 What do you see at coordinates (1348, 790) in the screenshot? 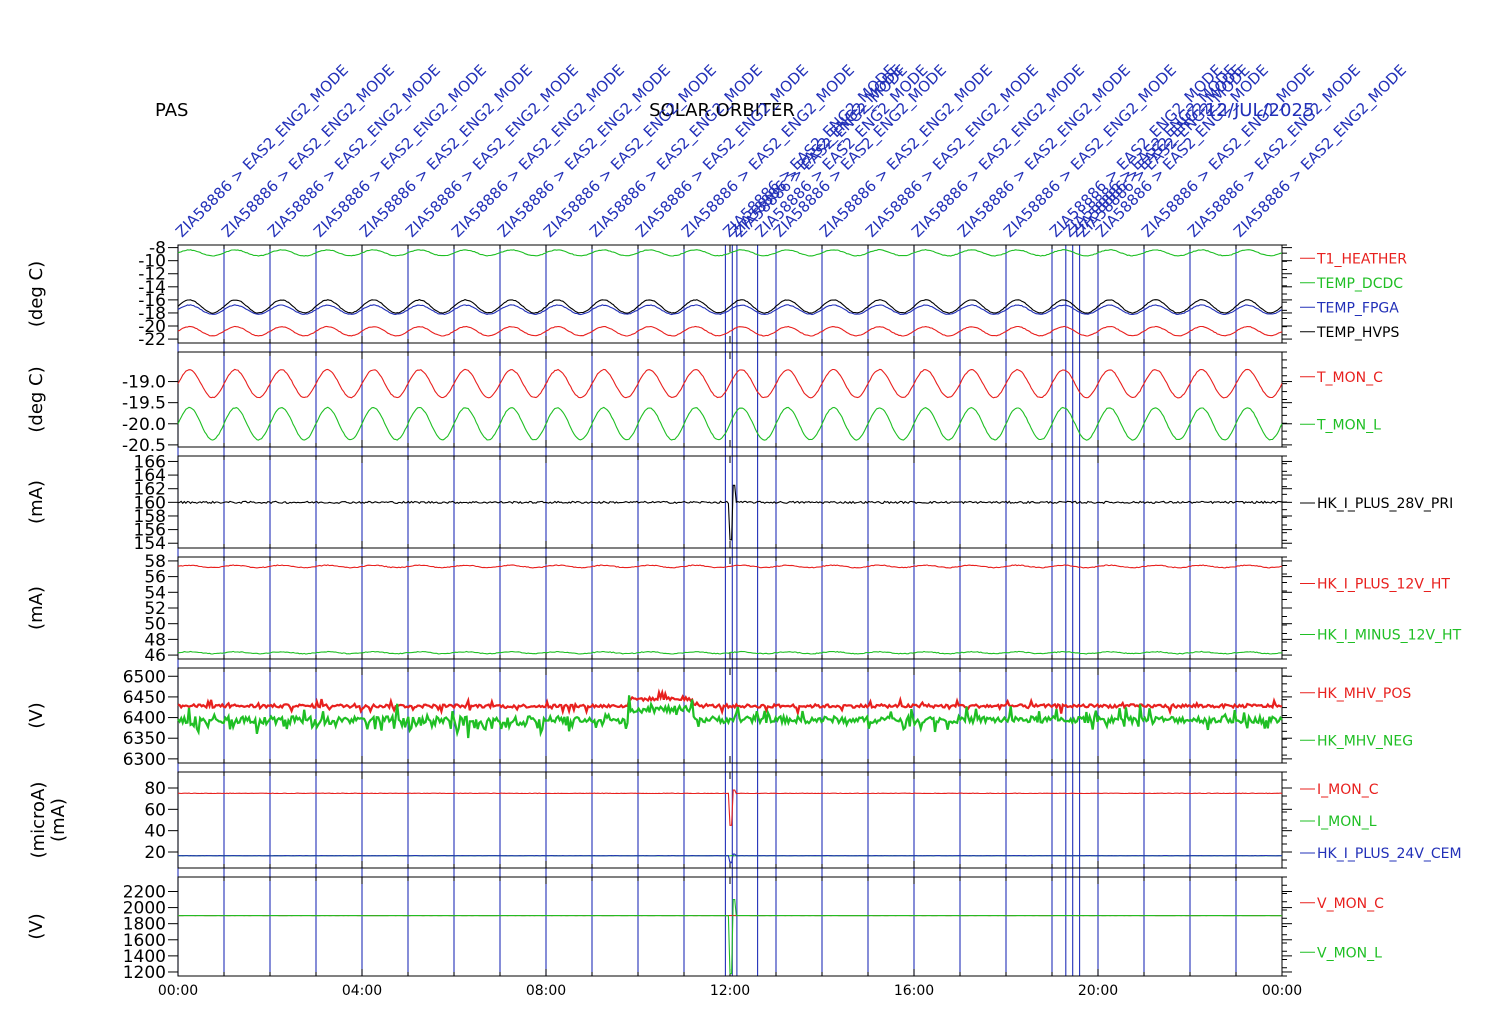
I see `series-label: I_MON_C` at bounding box center [1348, 790].